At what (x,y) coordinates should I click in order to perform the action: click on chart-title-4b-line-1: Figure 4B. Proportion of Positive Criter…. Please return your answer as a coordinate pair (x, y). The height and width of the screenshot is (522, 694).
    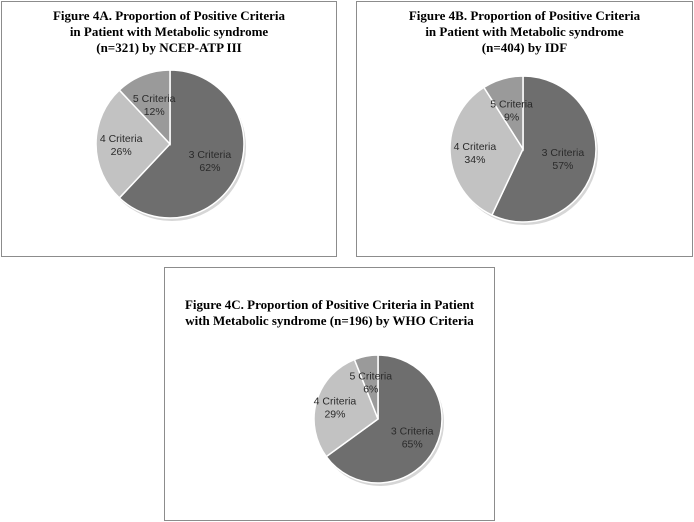
    Looking at the image, I should click on (524, 15).